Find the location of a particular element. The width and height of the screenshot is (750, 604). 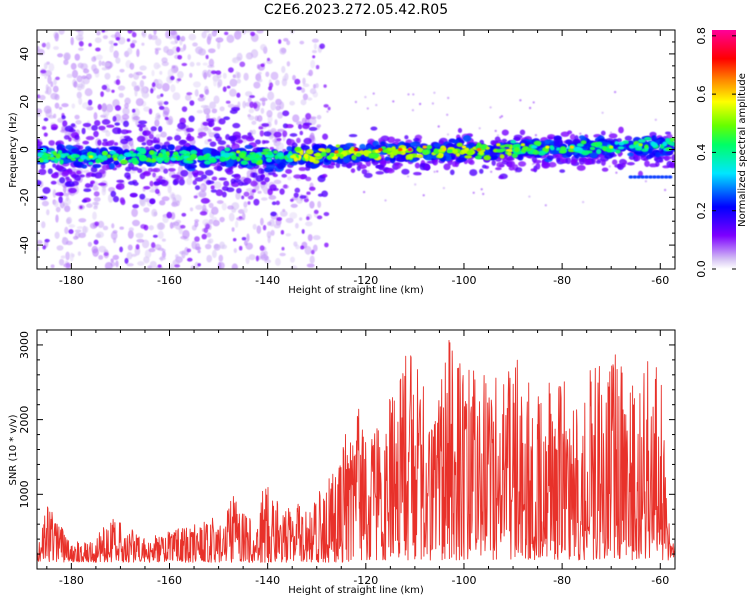

spectrogram-x-tick-label: -140 is located at coordinates (267, 280).